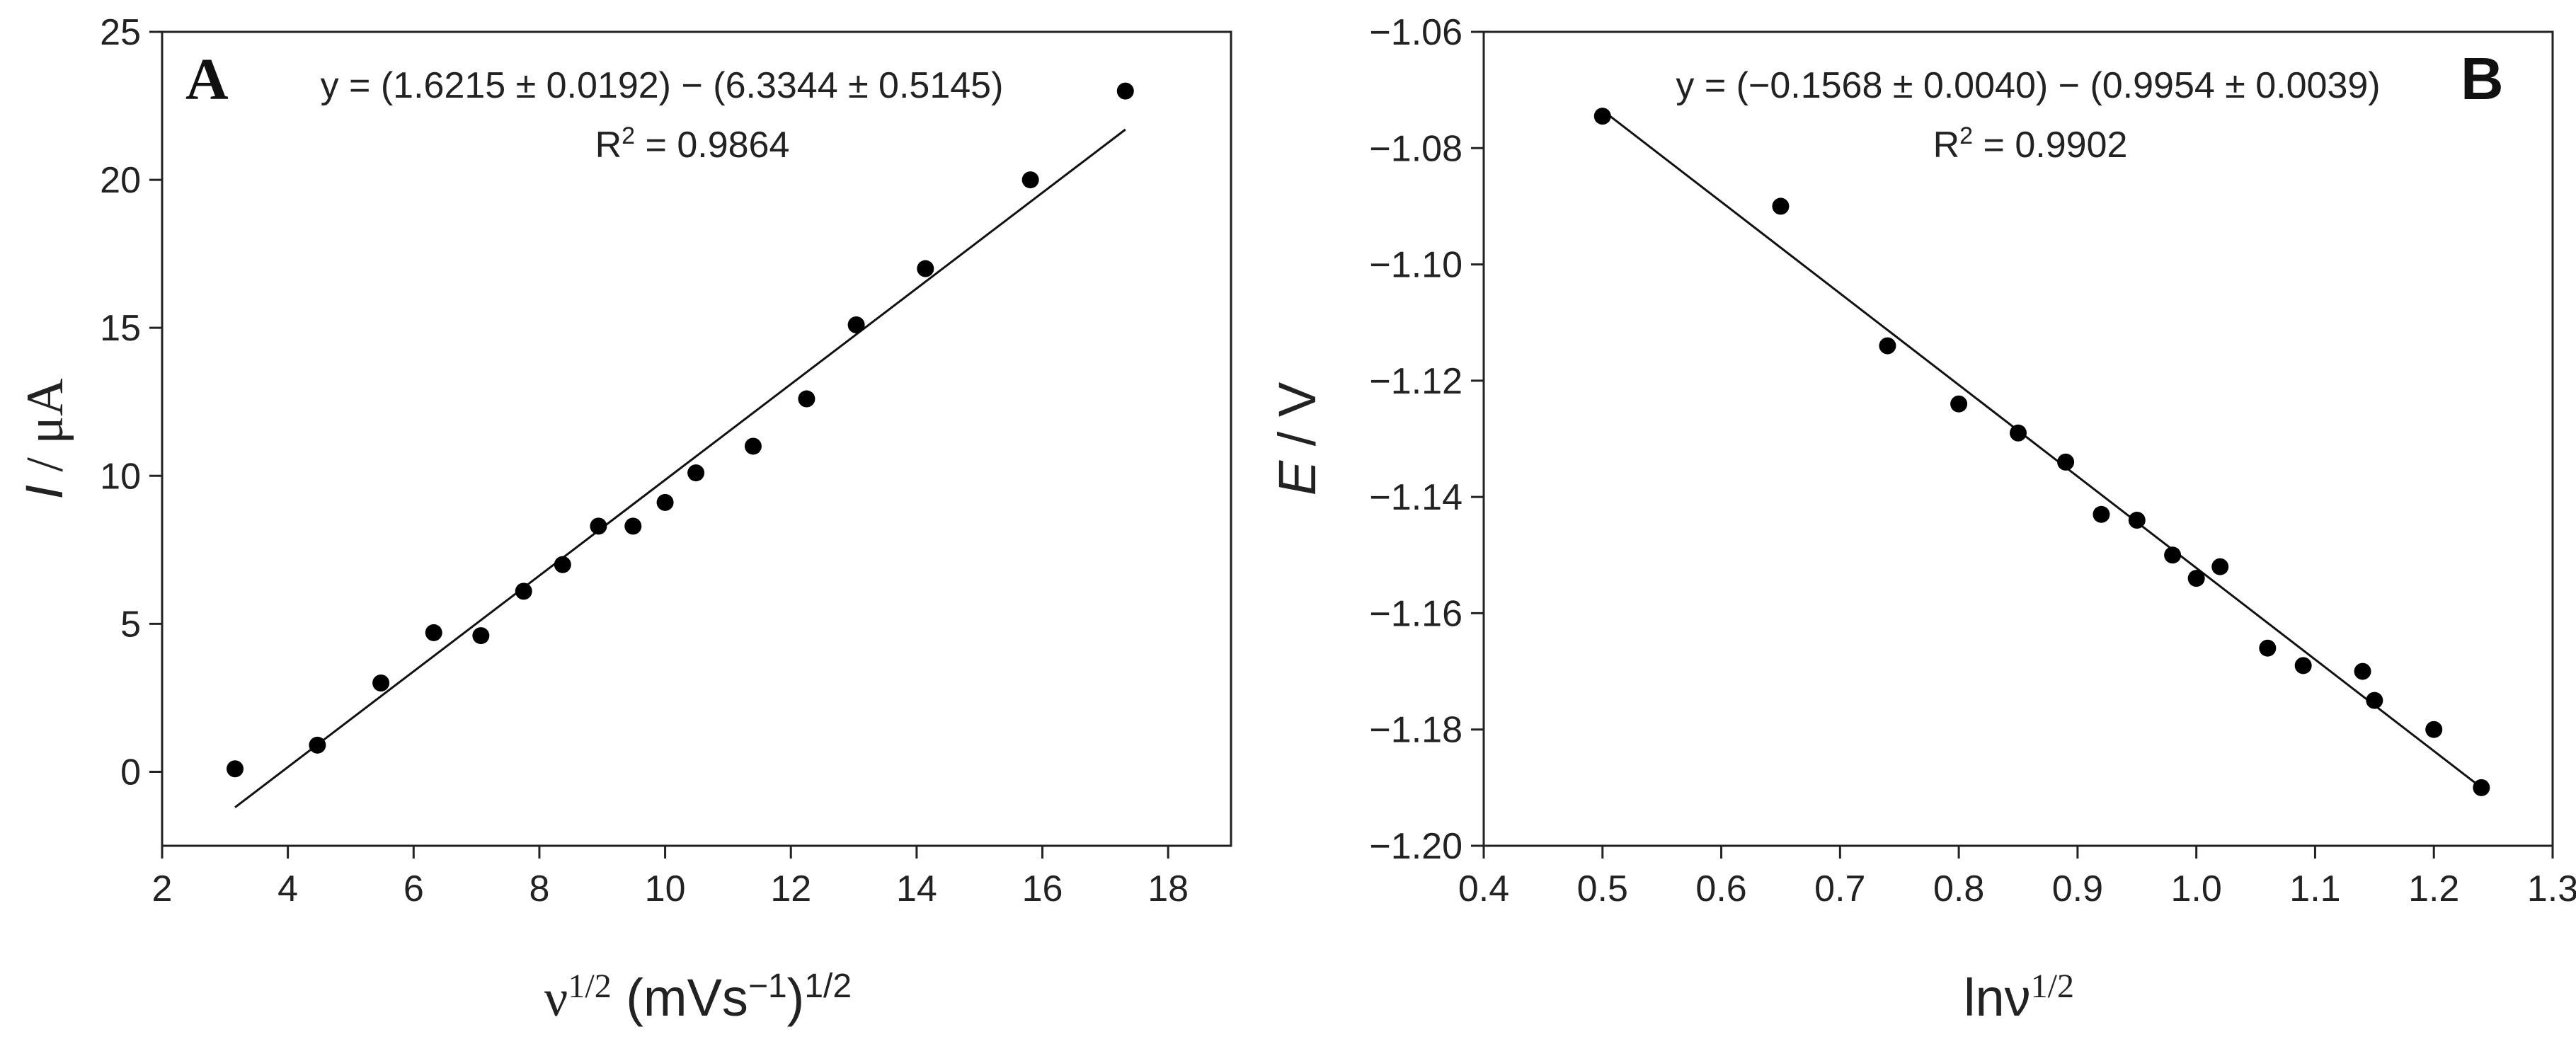 Image resolution: width=2576 pixels, height=1039 pixels. I want to click on chart-a-r2-prefix: R, so click(608, 145).